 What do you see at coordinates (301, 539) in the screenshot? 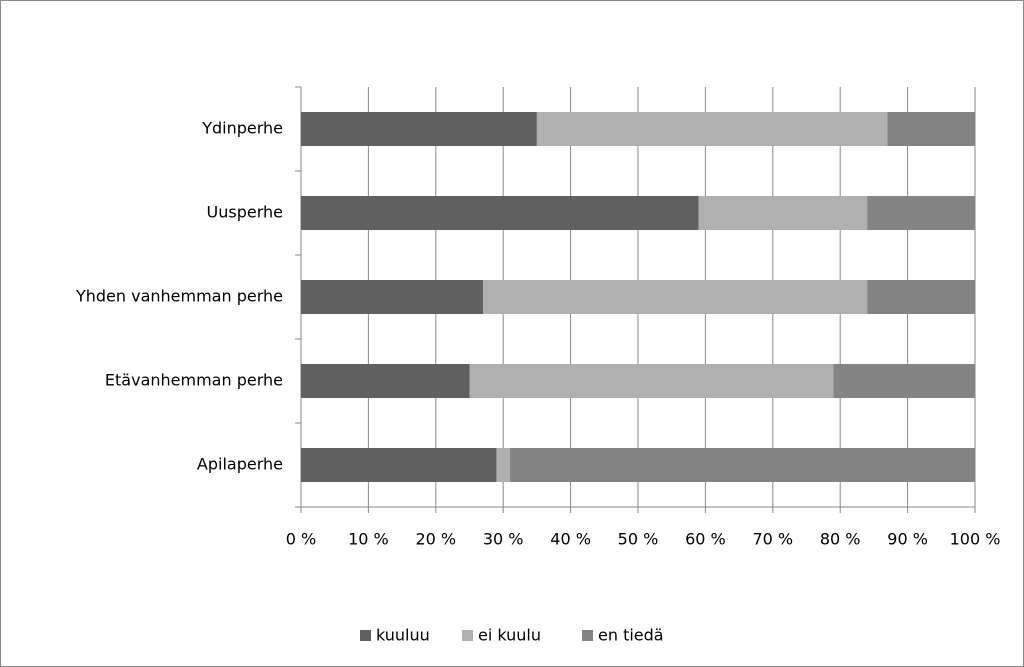
I see `x-tick-label: 0 %` at bounding box center [301, 539].